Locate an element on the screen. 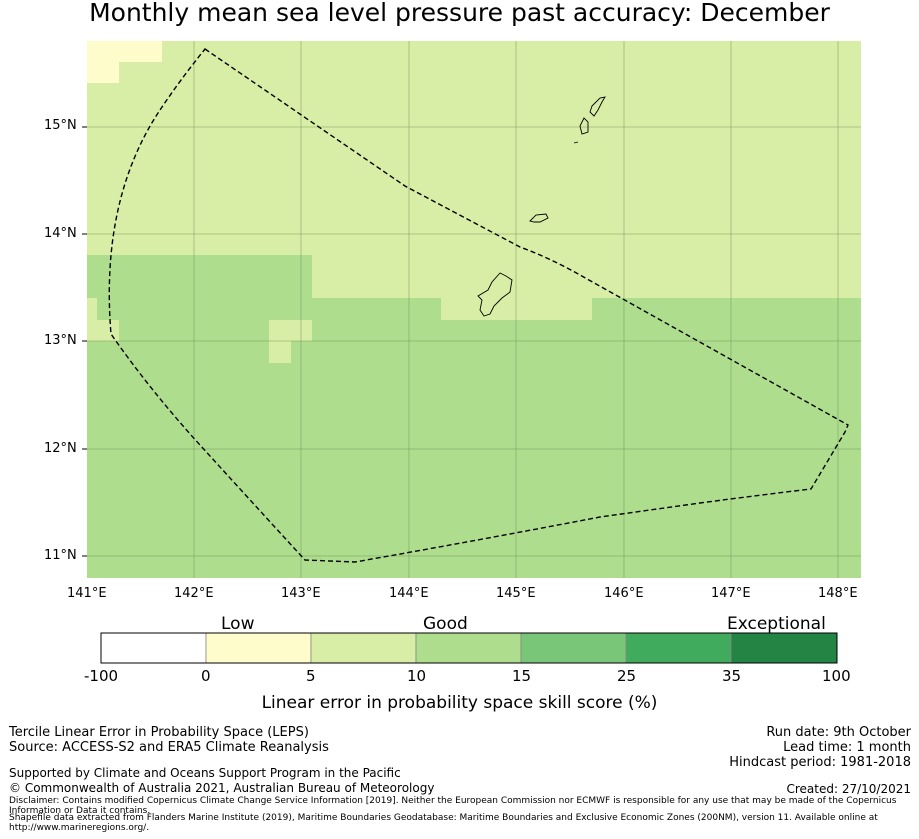  colorbar-label-exceptional: Exceptional is located at coordinates (776, 624).